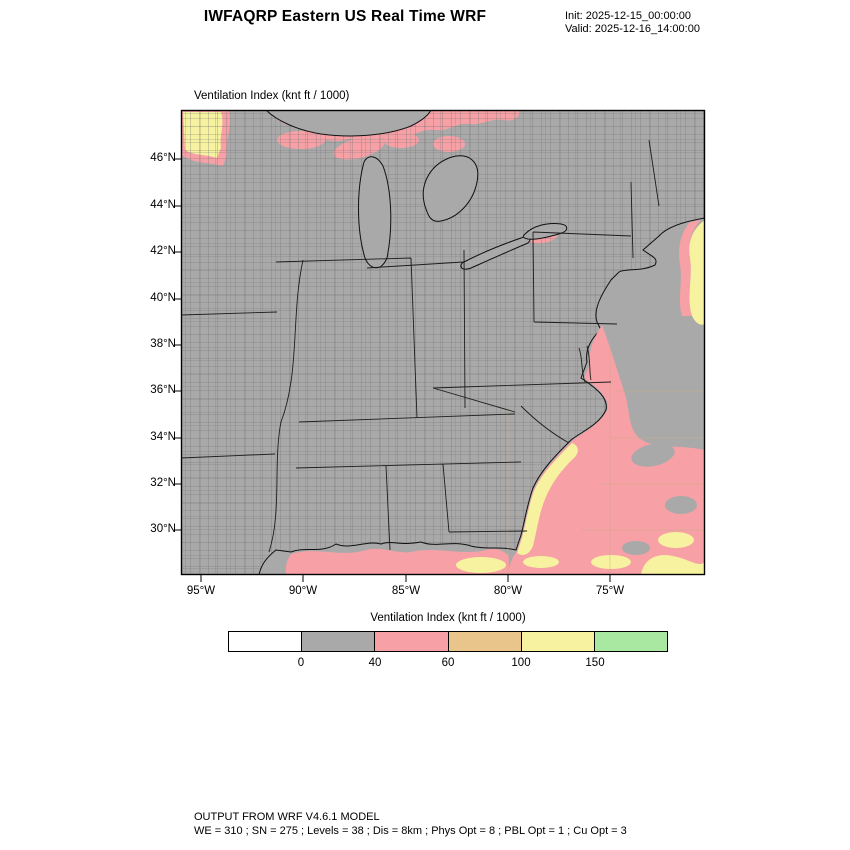 The image size is (850, 850). What do you see at coordinates (628, 16) in the screenshot?
I see `init-time: Init: 2025-12-15_00:00:00` at bounding box center [628, 16].